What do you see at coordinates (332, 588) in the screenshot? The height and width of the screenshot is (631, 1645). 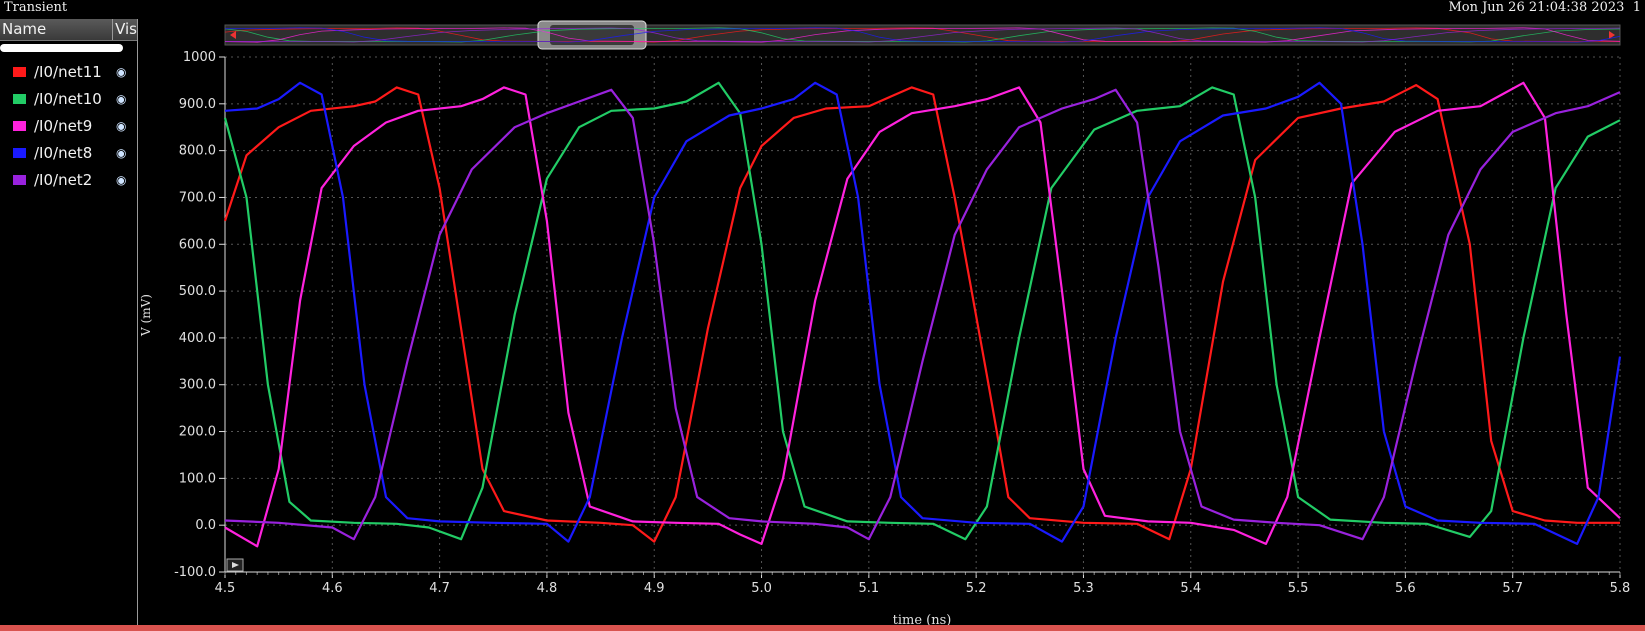 I see `x-tick-label: 4.6` at bounding box center [332, 588].